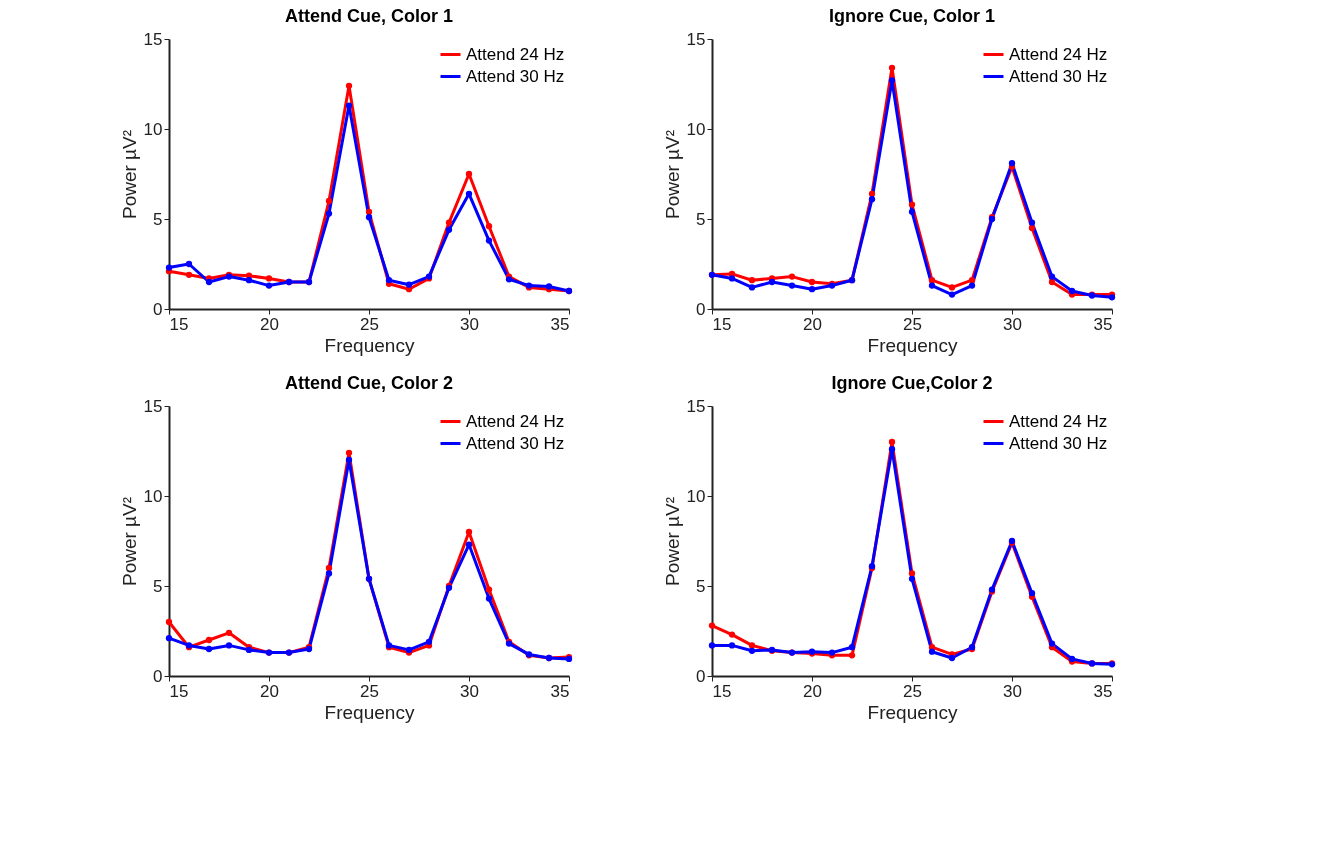  I want to click on chart-title: Ignore Cue,Color 2, so click(912, 383).